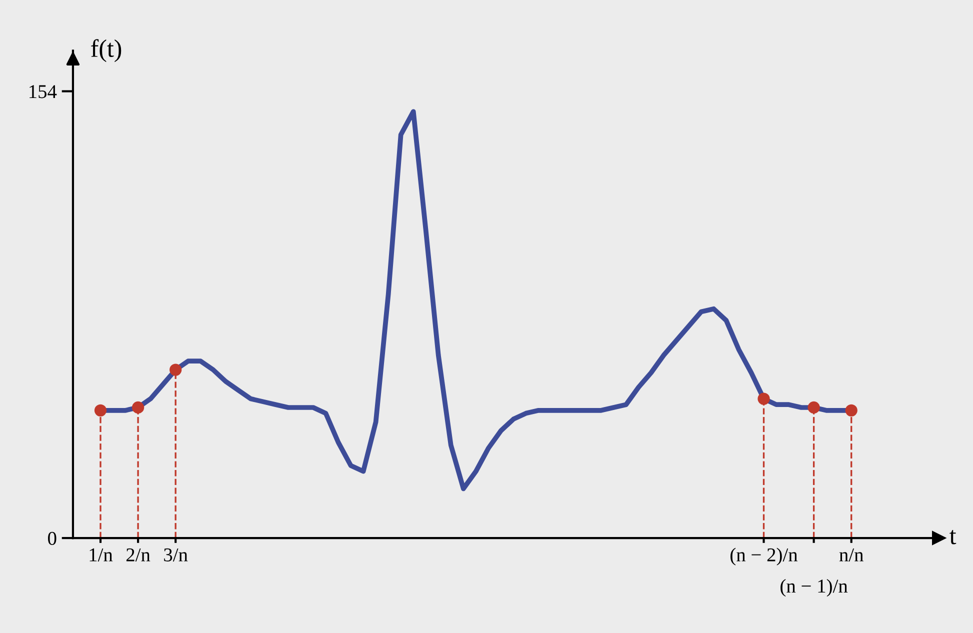  Describe the element at coordinates (814, 588) in the screenshot. I see `x-tick-label: (n − 1)/n` at that location.